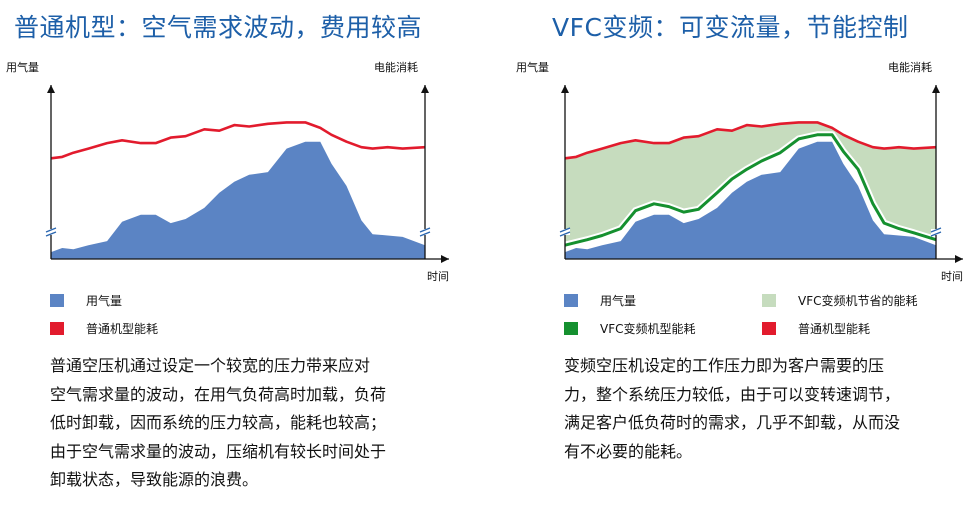 The height and width of the screenshot is (519, 969). Describe the element at coordinates (210, 365) in the screenshot. I see `desc-line: 普通空压机通过设定一个较宽的压力带来应对` at that location.